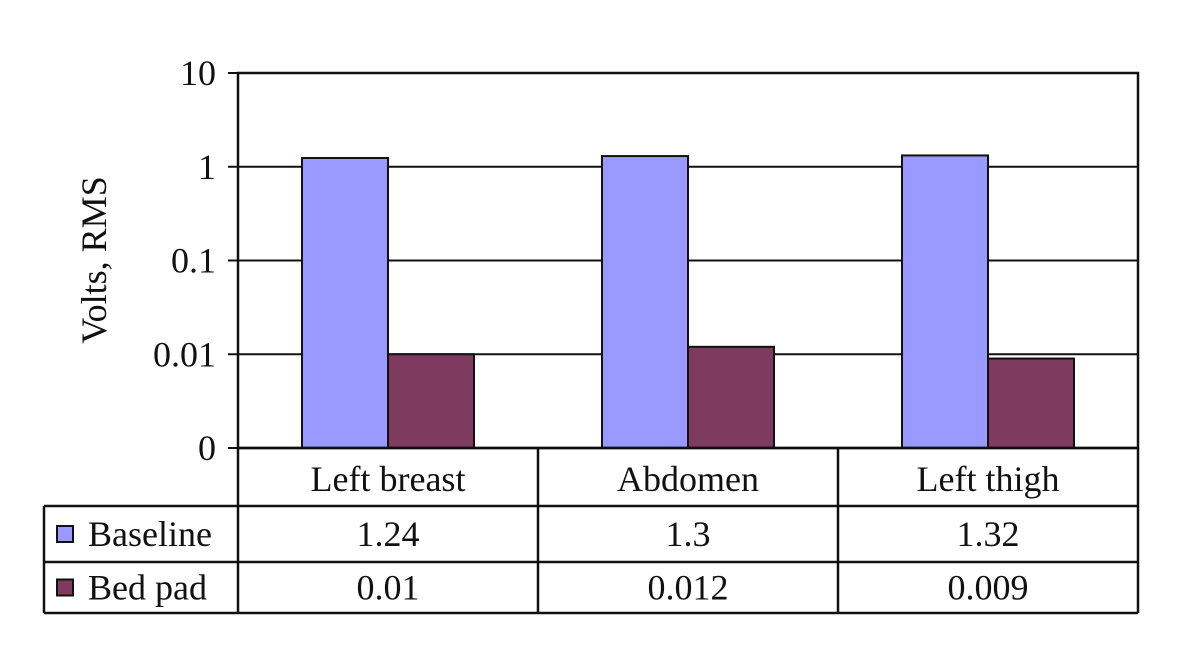  Describe the element at coordinates (688, 588) in the screenshot. I see `data-label: 0.012` at that location.